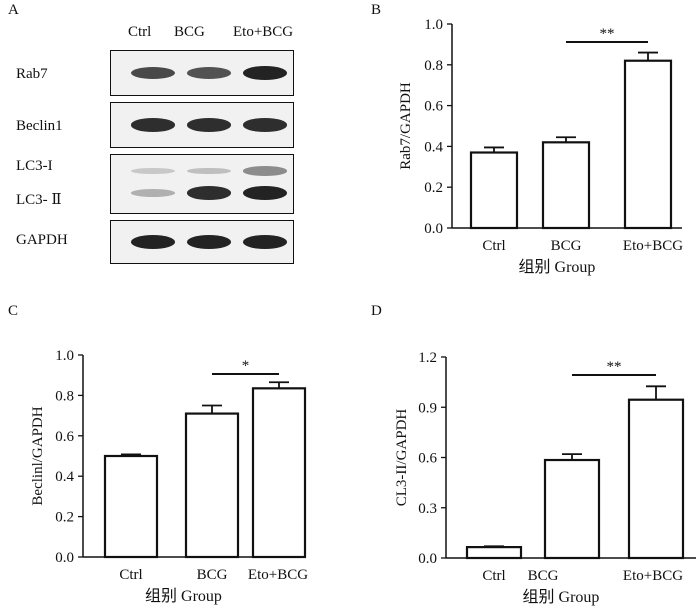 This screenshot has height=609, width=700. I want to click on blot-label-beclin1: Beclin1, so click(39, 126).